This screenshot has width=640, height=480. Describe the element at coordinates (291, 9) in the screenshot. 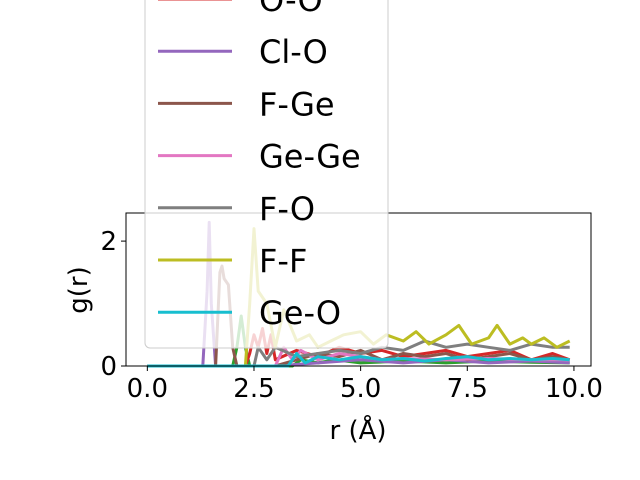

I see `legend-entry: O-O` at that location.